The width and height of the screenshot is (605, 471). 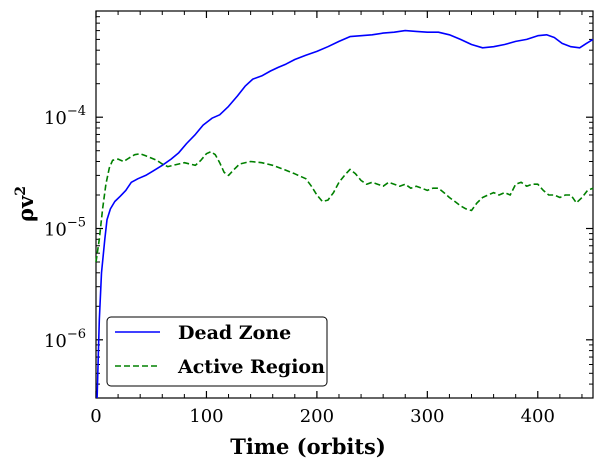 What do you see at coordinates (308, 446) in the screenshot?
I see `x-axis-title: Time (orbits)` at bounding box center [308, 446].